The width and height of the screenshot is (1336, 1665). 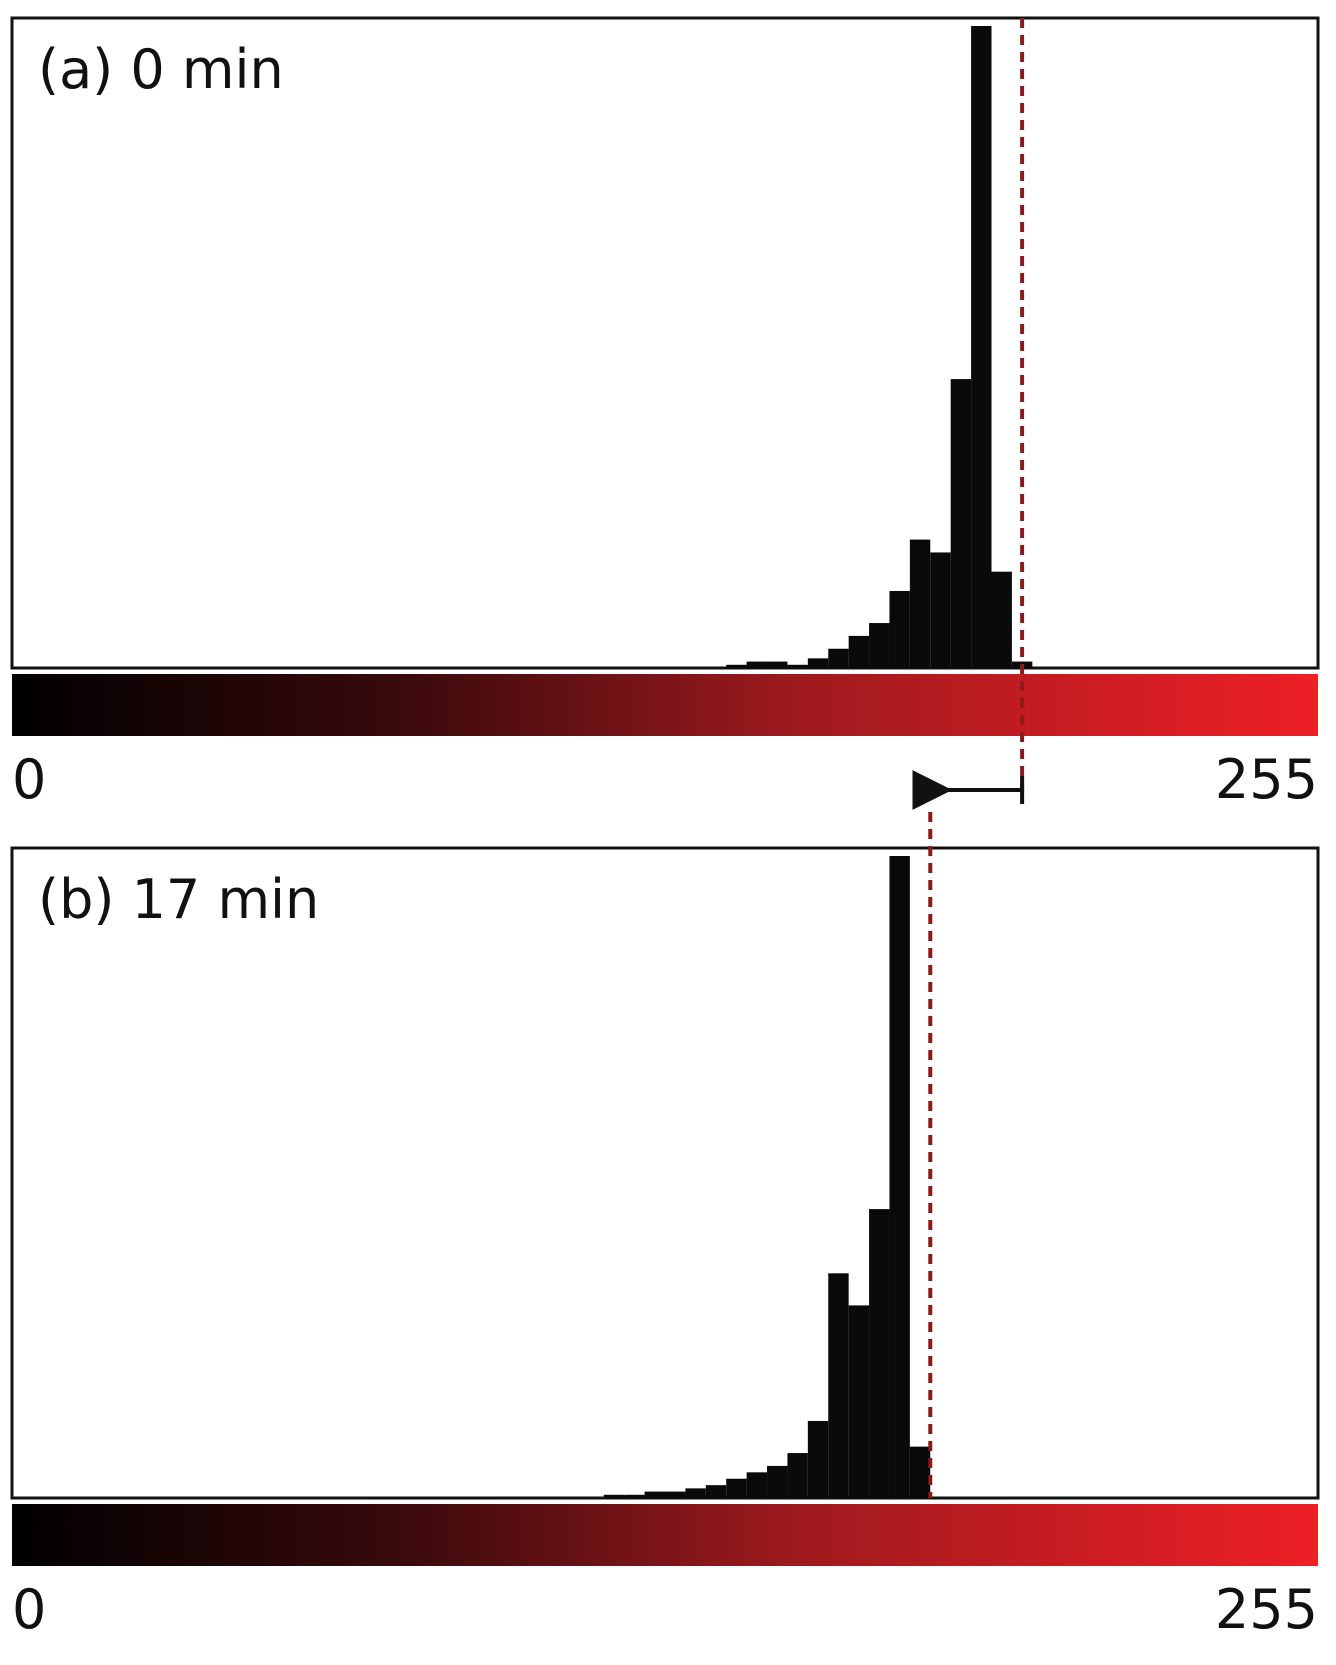 What do you see at coordinates (178, 899) in the screenshot?
I see `panel-title: (b) 17 min` at bounding box center [178, 899].